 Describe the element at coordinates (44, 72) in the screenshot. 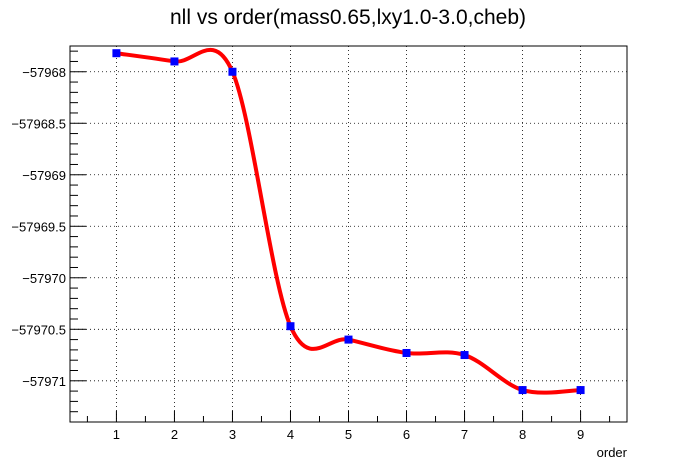

I see `y-tick-label: −57968` at that location.